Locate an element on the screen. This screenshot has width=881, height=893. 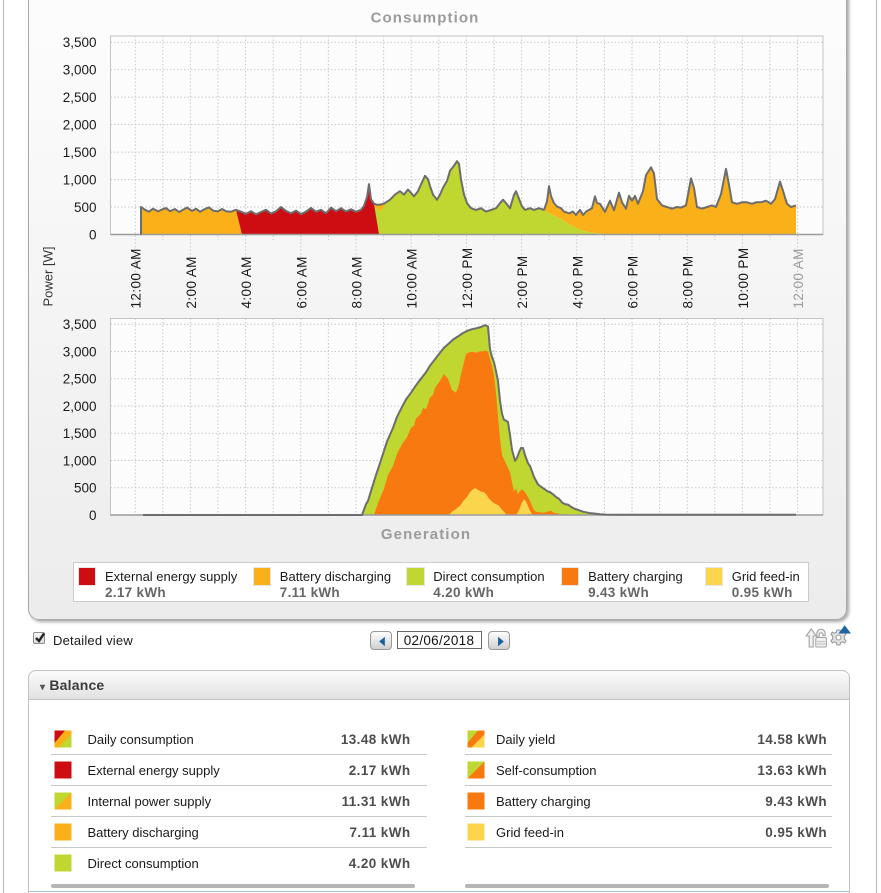
svg-text: 2:00 PM is located at coordinates (522, 281).